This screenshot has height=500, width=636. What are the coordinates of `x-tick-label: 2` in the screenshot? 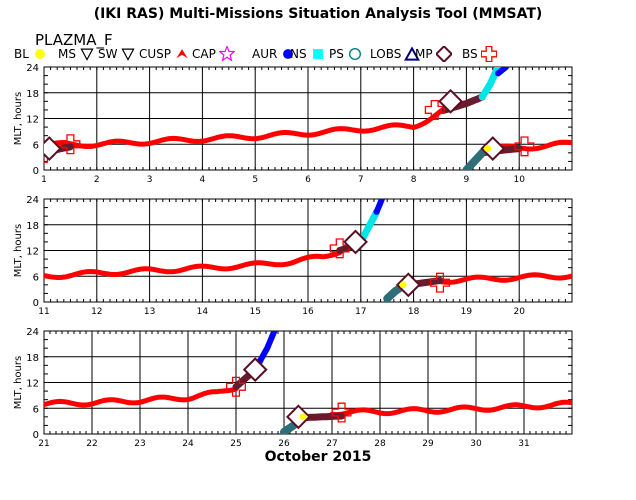 It's located at (97, 180).